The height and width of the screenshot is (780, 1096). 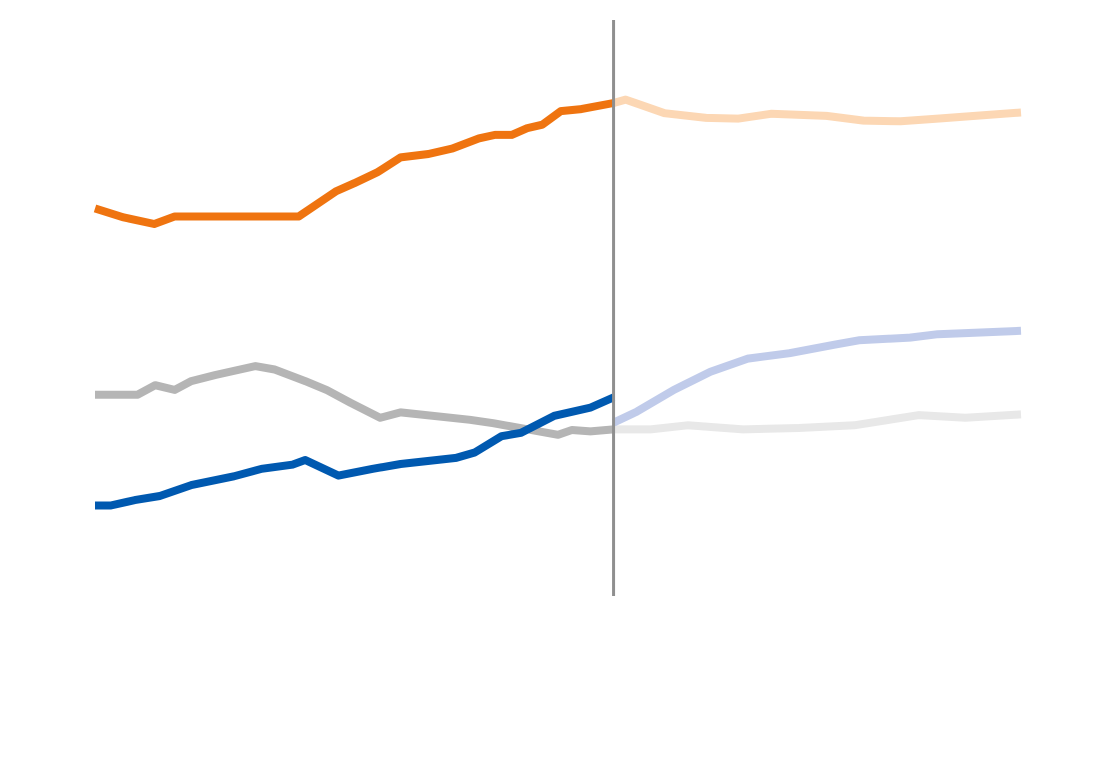 I want to click on series-3-projected-line, so click(x=816, y=376).